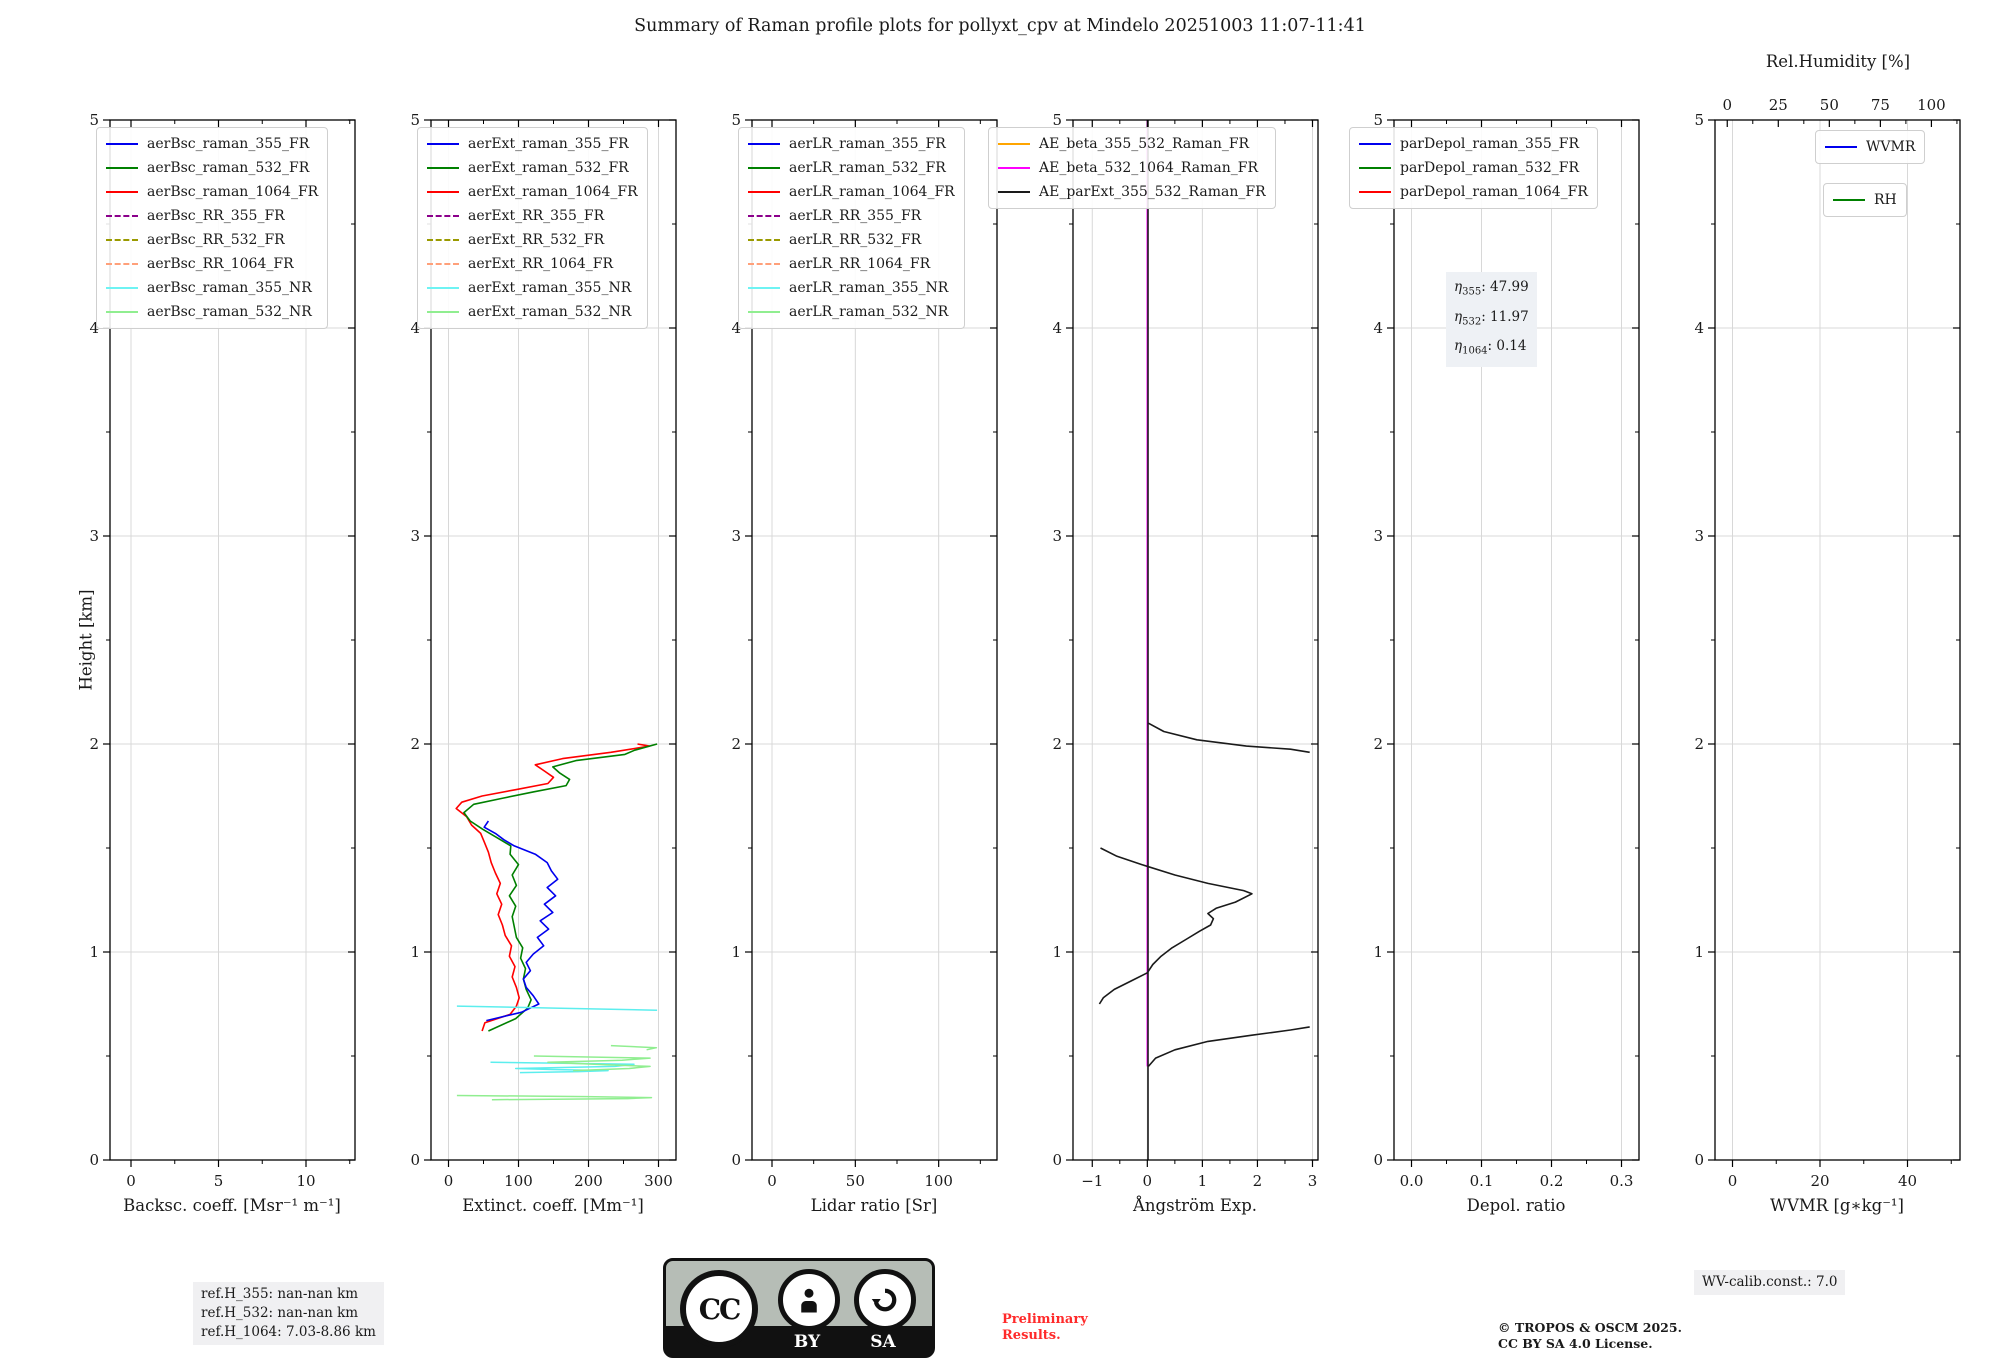  I want to click on svg-text: 10, so click(305, 1181).